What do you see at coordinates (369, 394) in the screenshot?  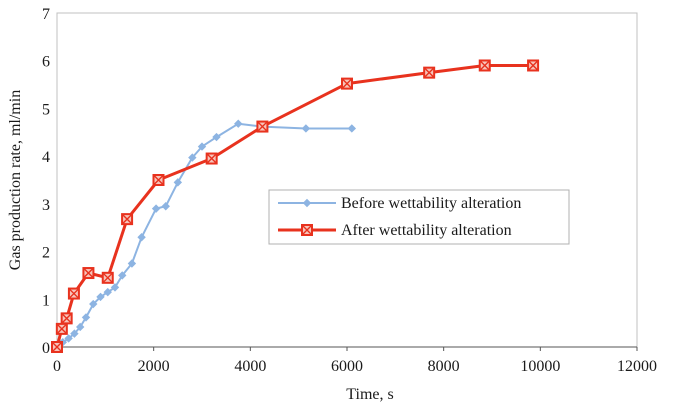 I see `x-axis-label: Time, s` at bounding box center [369, 394].